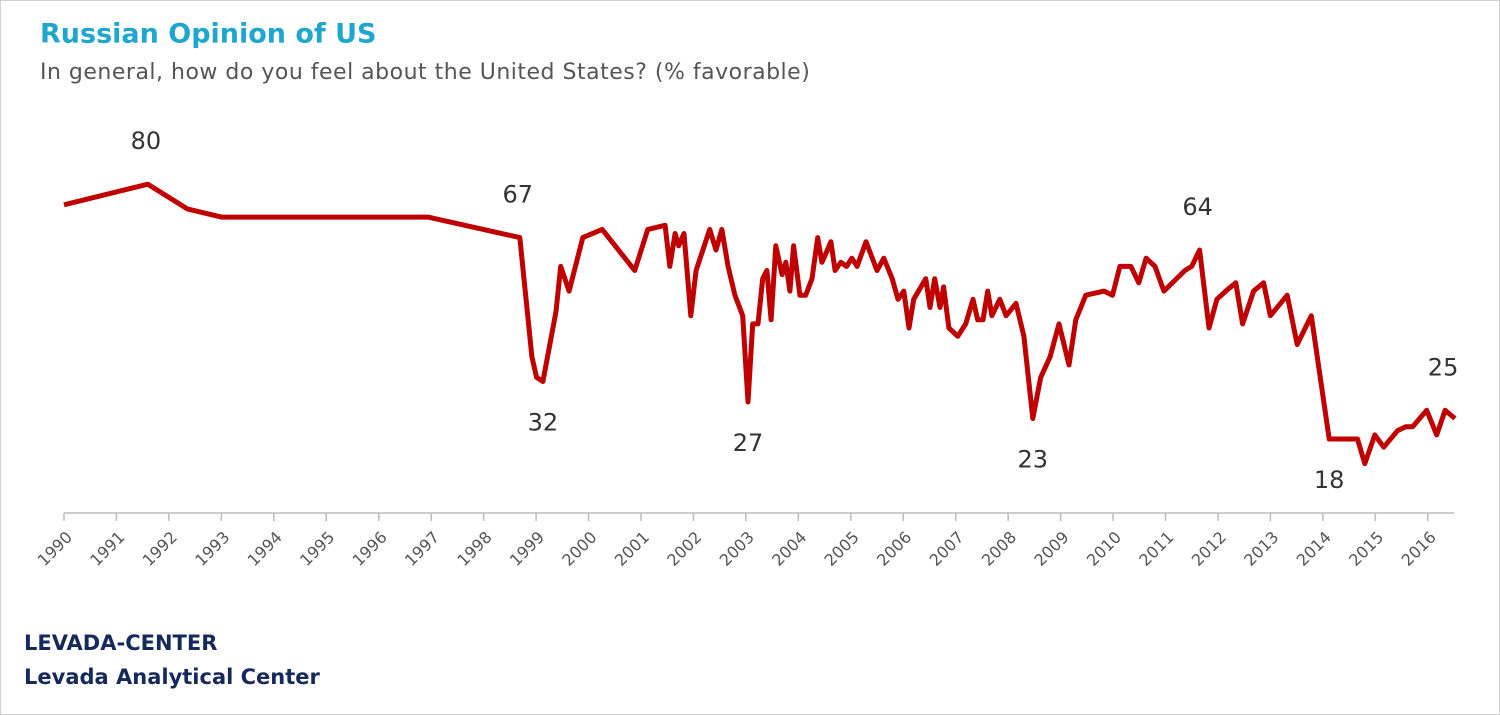 The height and width of the screenshot is (715, 1500). What do you see at coordinates (518, 195) in the screenshot?
I see `data-label: 67` at bounding box center [518, 195].